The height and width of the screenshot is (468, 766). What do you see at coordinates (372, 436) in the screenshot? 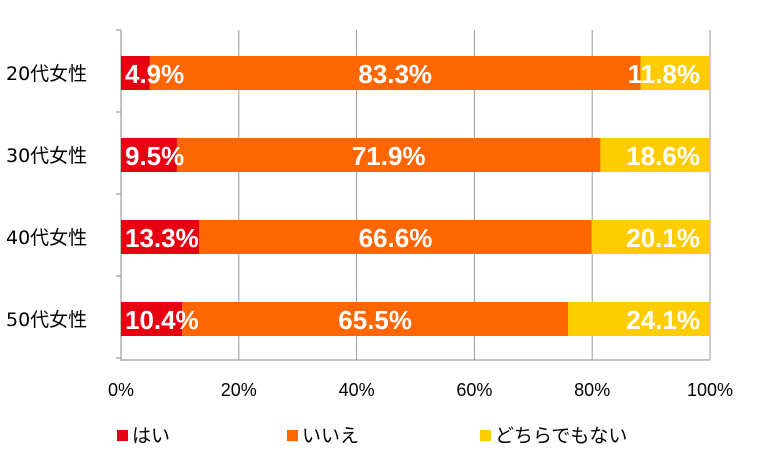
I see `legend: はい いいえ どちらでもない` at bounding box center [372, 436].